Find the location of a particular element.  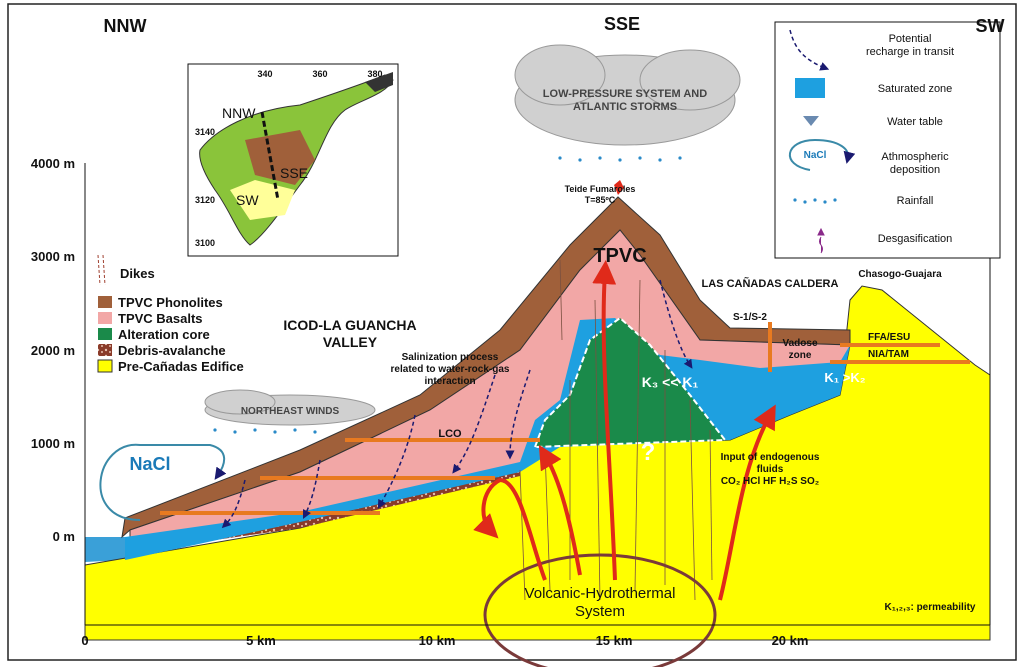

legend-label: Desgasification is located at coordinates (915, 239).